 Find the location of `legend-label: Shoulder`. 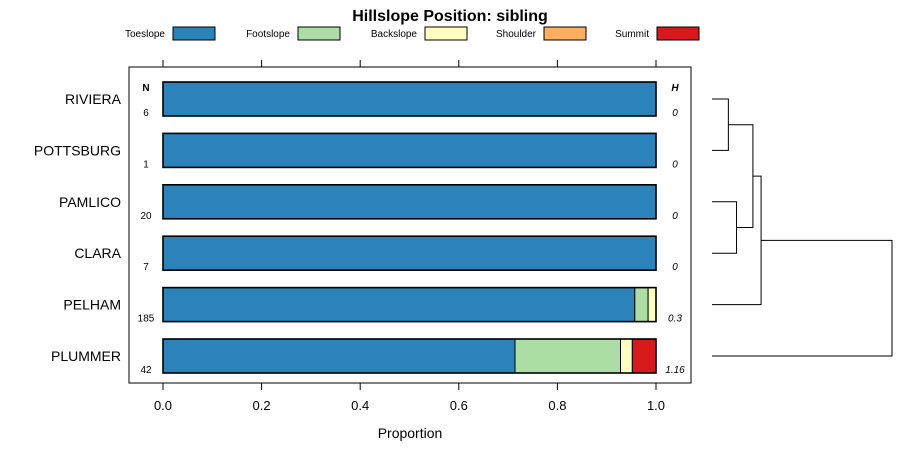

legend-label: Shoulder is located at coordinates (516, 34).